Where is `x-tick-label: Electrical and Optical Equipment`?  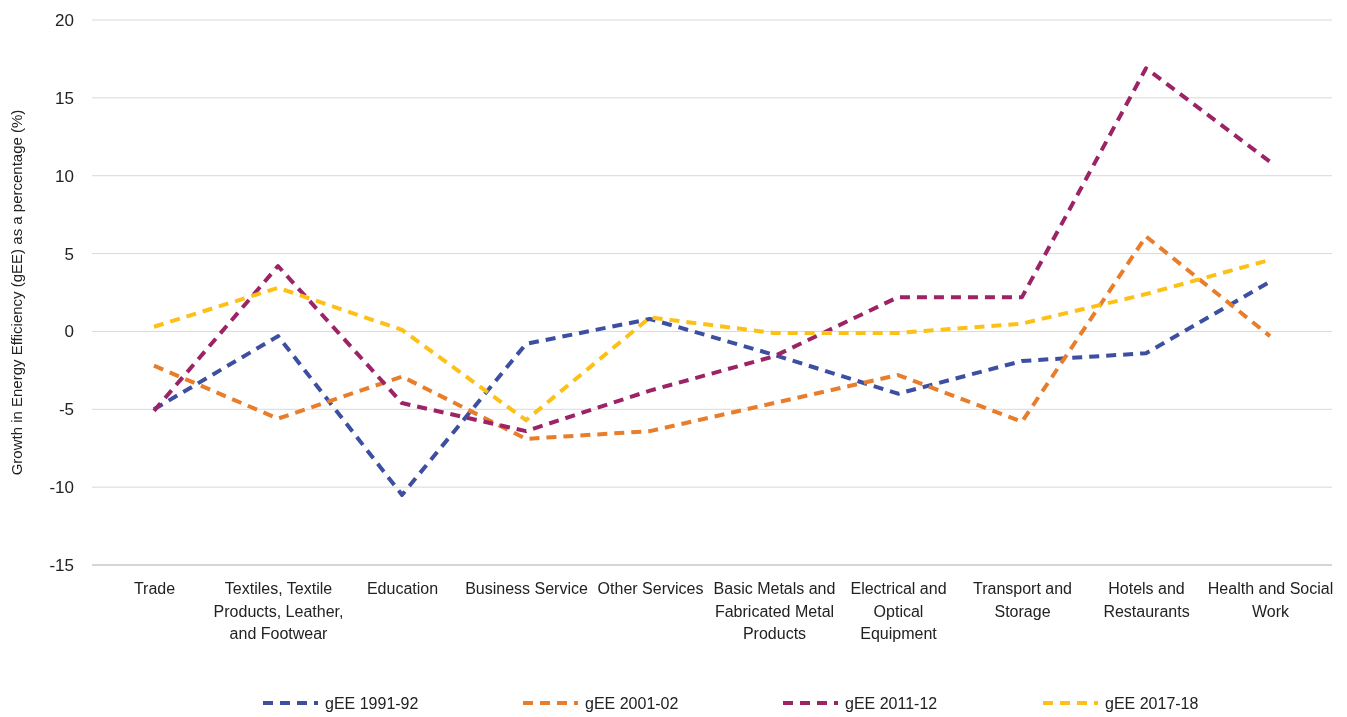
x-tick-label: Electrical and Optical Equipment is located at coordinates (898, 611).